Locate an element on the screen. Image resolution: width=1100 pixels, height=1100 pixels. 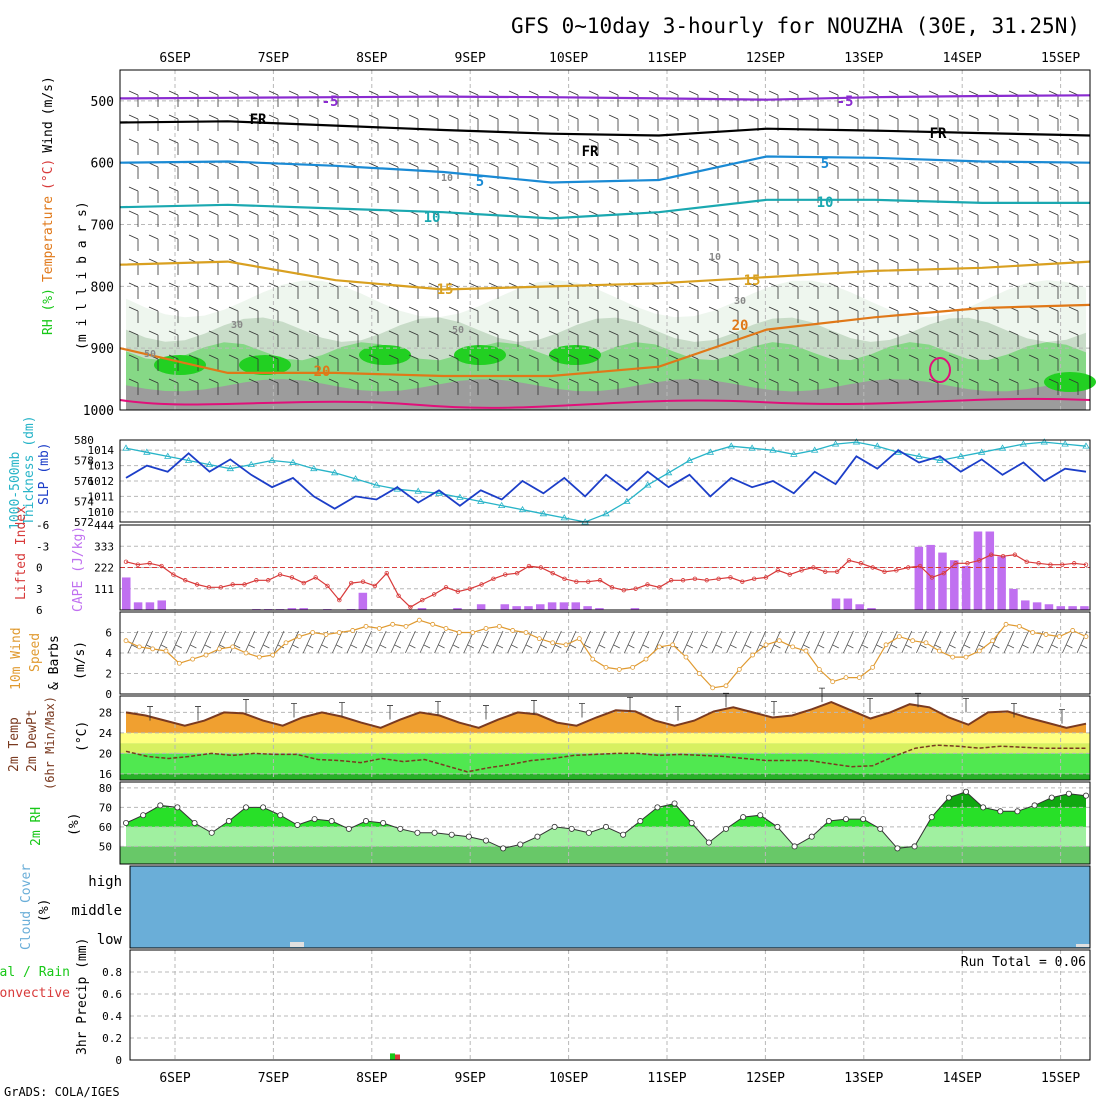
isotherm-line is located at coordinates (605, 97).